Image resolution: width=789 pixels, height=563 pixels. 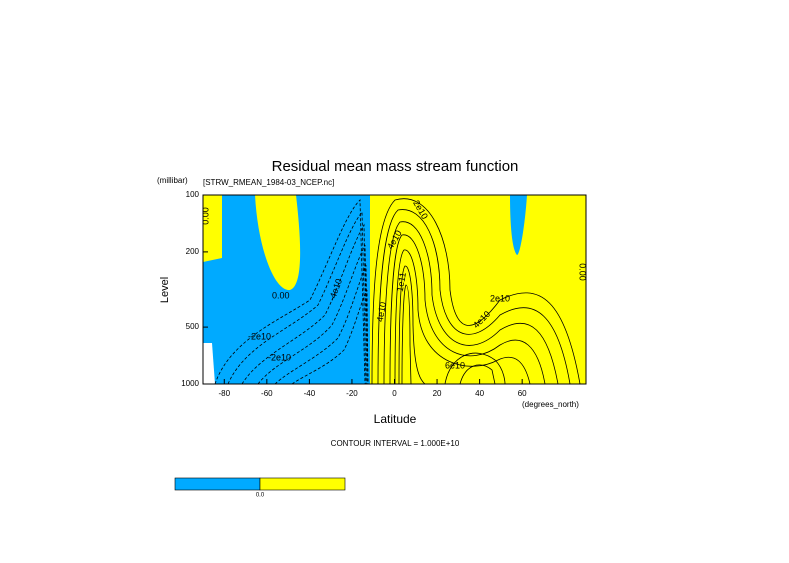 What do you see at coordinates (260, 496) in the screenshot?
I see `colorbar-label: 0.0` at bounding box center [260, 496].